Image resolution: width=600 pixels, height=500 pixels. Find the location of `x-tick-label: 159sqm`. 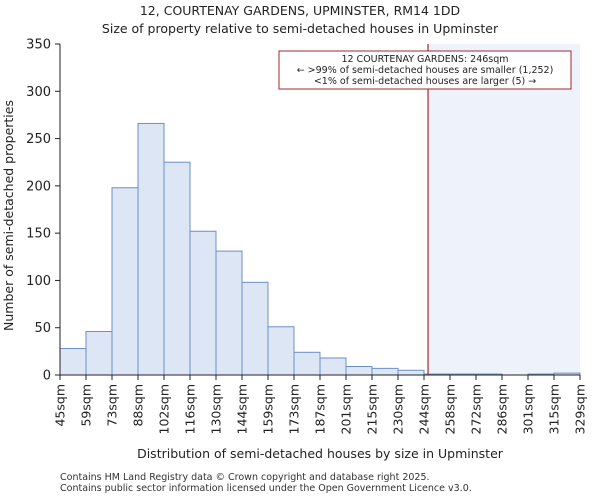

x-tick-label: 159sqm is located at coordinates (268, 409).